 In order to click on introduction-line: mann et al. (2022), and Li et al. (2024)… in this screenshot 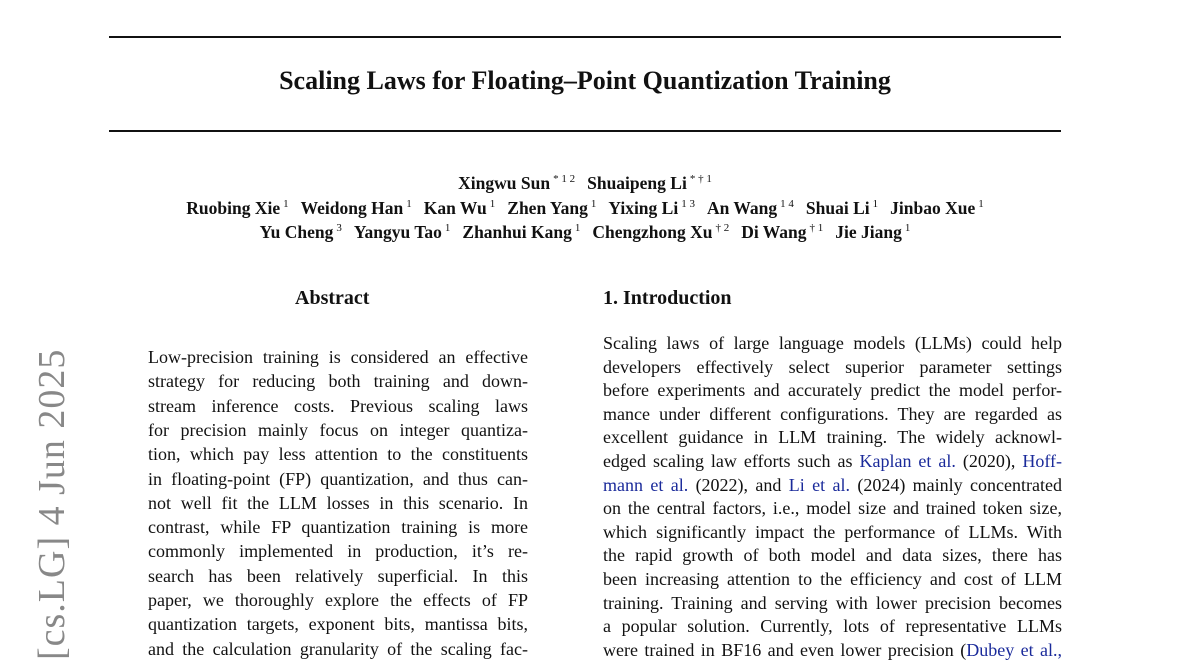, I will do `click(832, 485)`.